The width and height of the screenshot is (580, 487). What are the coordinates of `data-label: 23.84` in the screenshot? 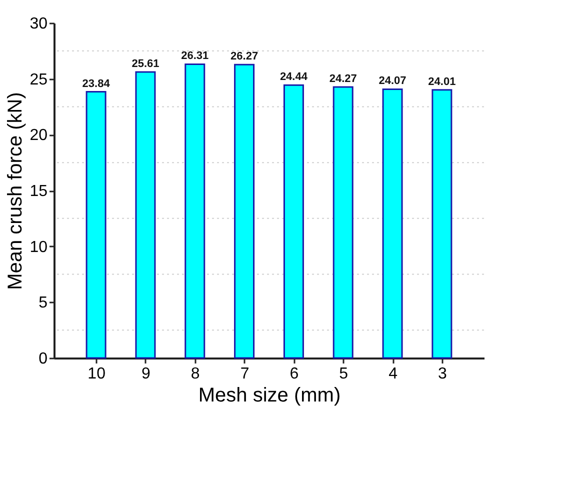 It's located at (96, 84).